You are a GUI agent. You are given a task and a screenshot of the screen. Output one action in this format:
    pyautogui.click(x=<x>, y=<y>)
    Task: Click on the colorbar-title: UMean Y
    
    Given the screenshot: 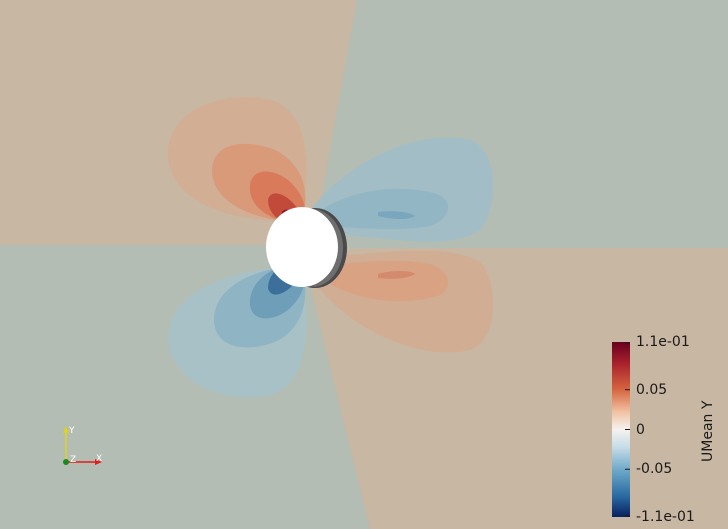 What is the action you would take?
    pyautogui.click(x=708, y=431)
    